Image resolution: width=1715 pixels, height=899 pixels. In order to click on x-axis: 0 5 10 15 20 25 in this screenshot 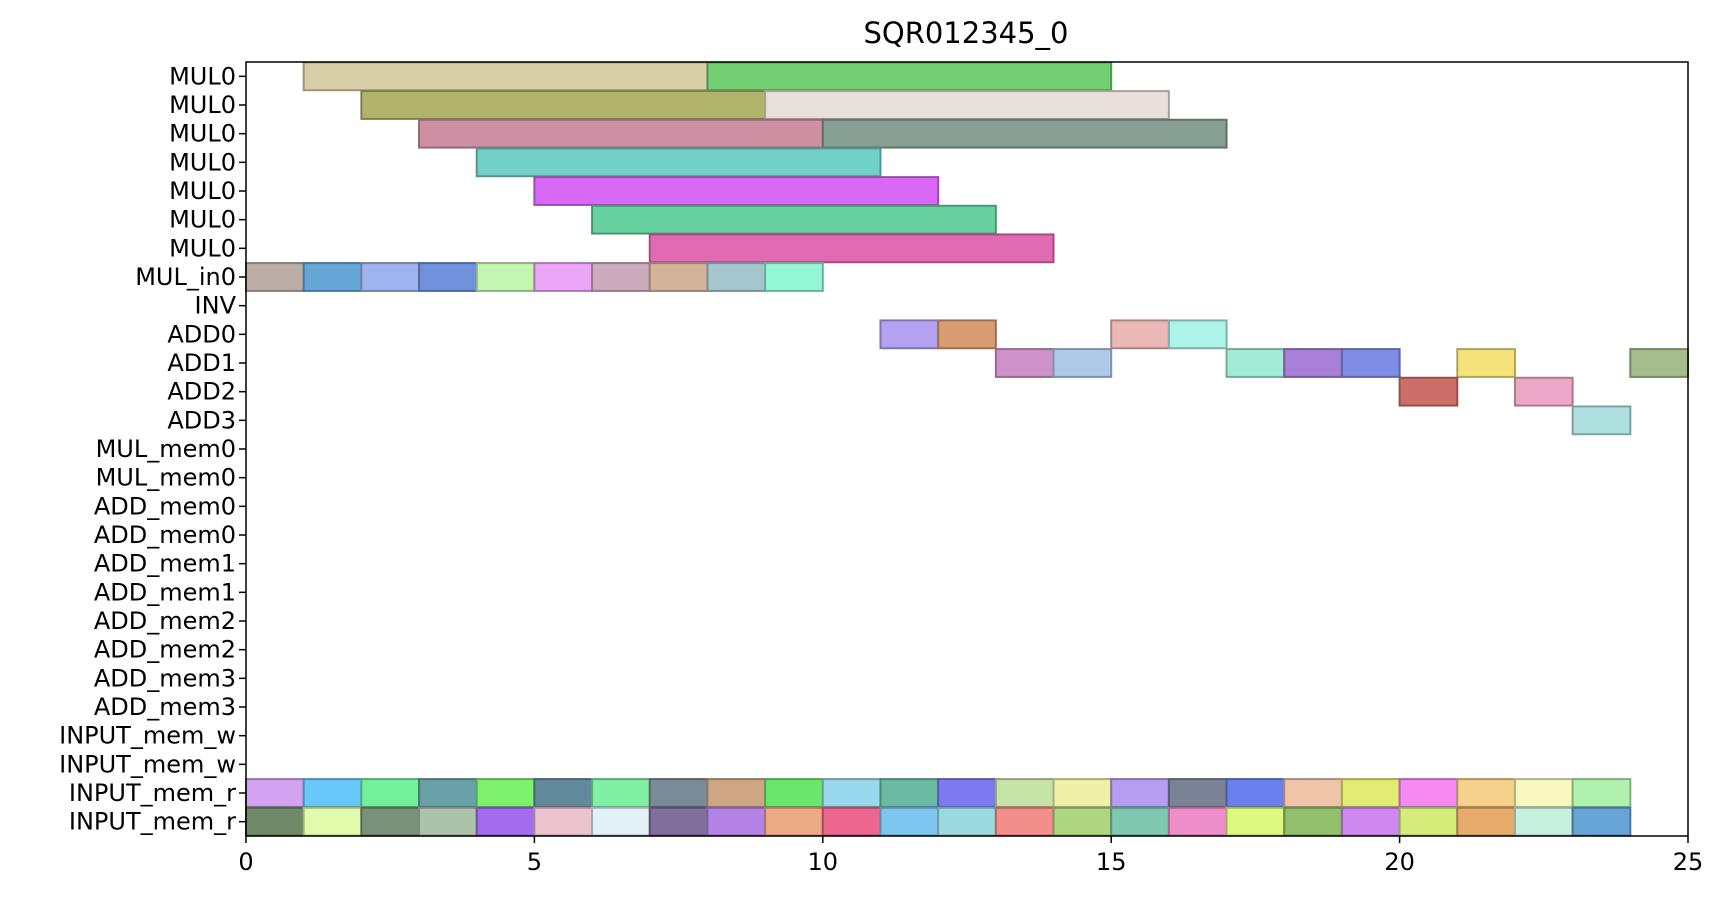, I will do `click(970, 856)`.